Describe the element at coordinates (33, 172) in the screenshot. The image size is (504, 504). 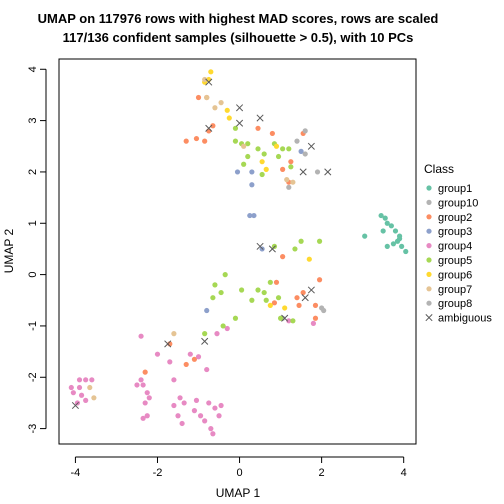
I see `y-tick-label: 2` at that location.